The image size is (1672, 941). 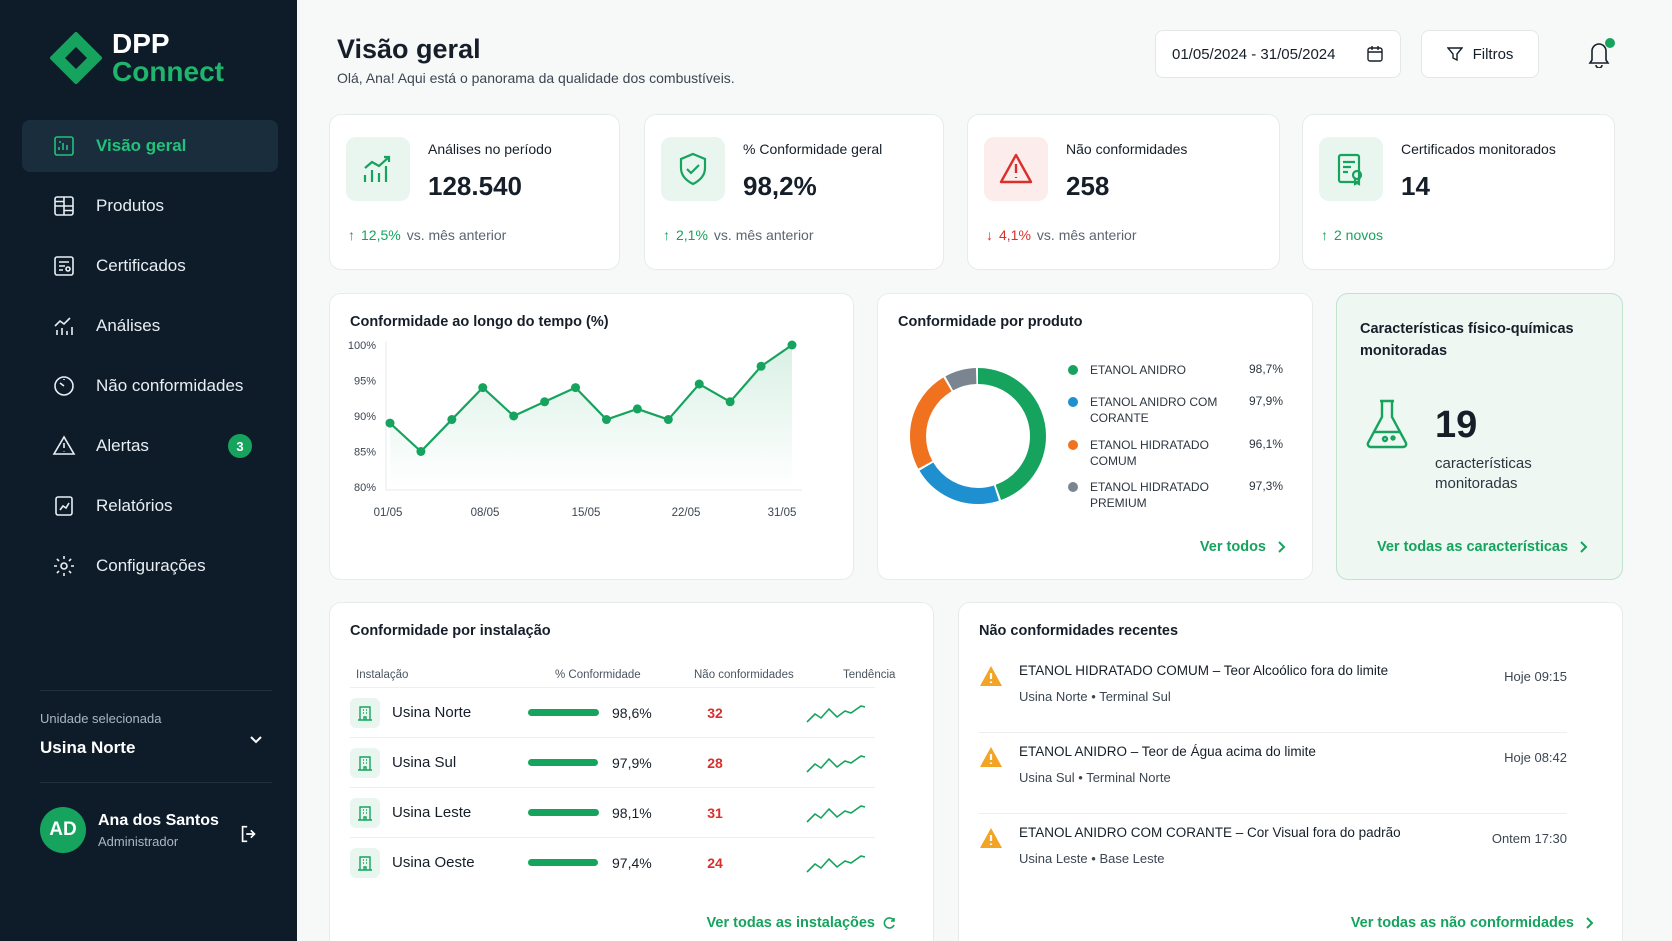 I want to click on nc-location: Usina Leste • Base Leste, so click(x=1092, y=858).